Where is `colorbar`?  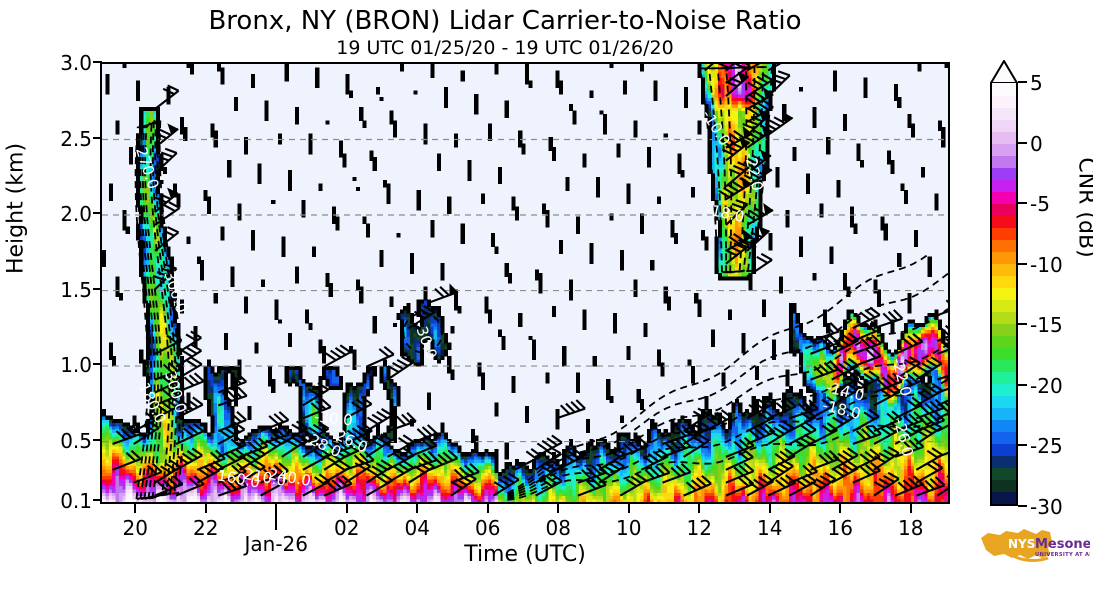
colorbar is located at coordinates (1004, 283).